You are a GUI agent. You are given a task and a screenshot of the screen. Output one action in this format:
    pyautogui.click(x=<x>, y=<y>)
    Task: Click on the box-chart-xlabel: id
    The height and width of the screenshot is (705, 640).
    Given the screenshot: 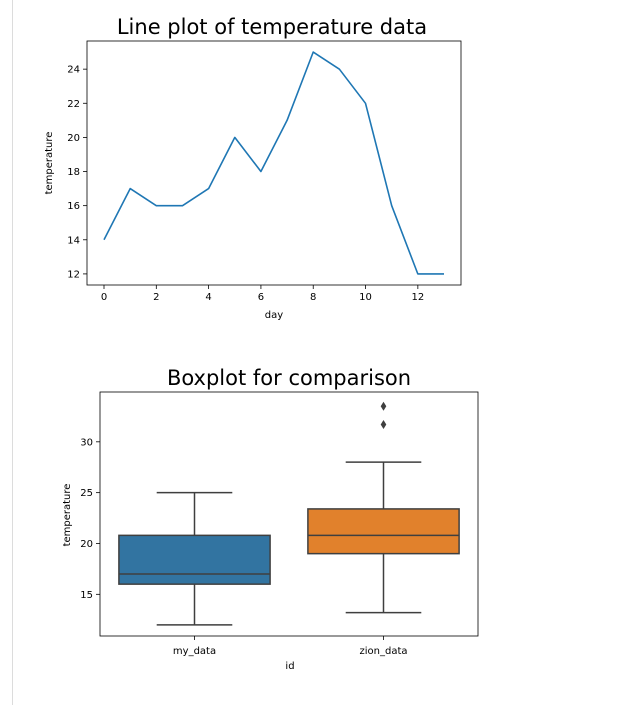 What is the action you would take?
    pyautogui.click(x=289, y=666)
    